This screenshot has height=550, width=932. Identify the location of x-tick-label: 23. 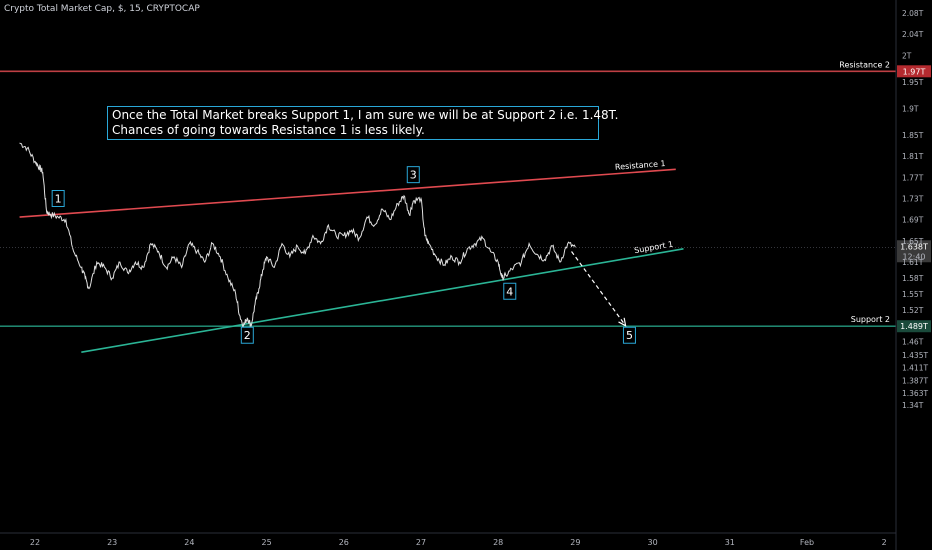
(112, 542).